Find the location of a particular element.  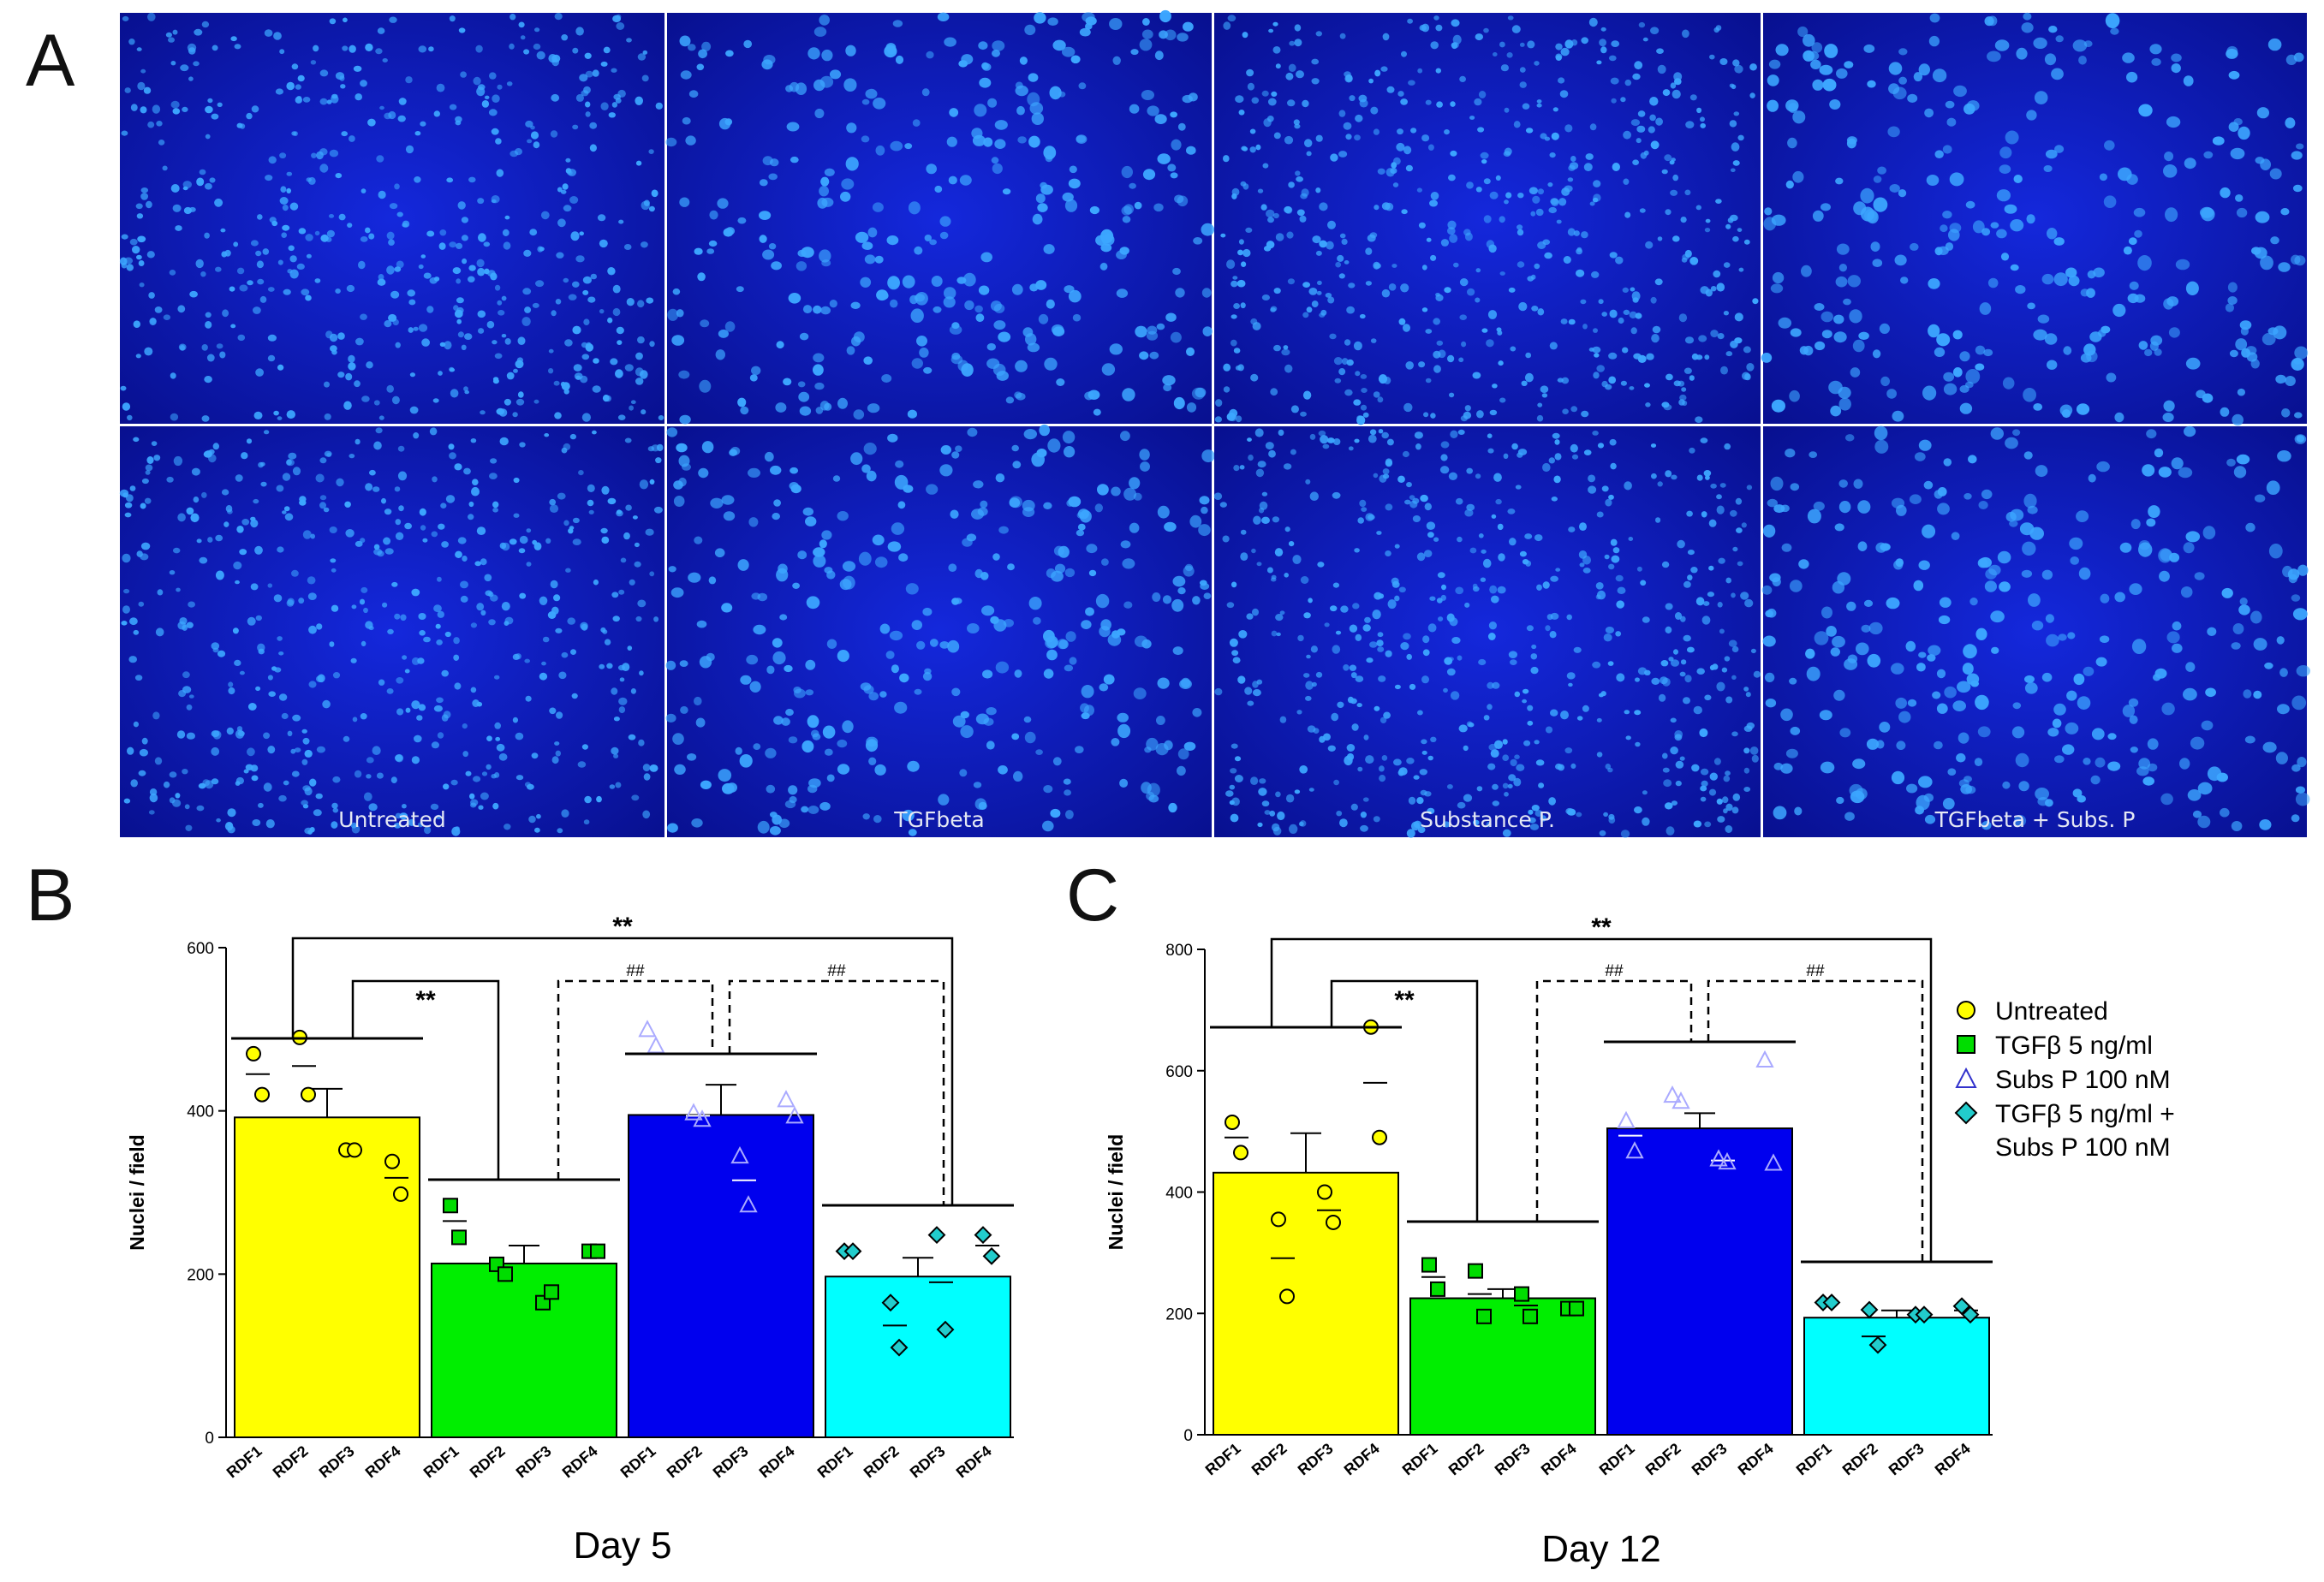

legend-label-tgfb-subsp: TGFβ 5 ng/ml + is located at coordinates (2085, 1114).